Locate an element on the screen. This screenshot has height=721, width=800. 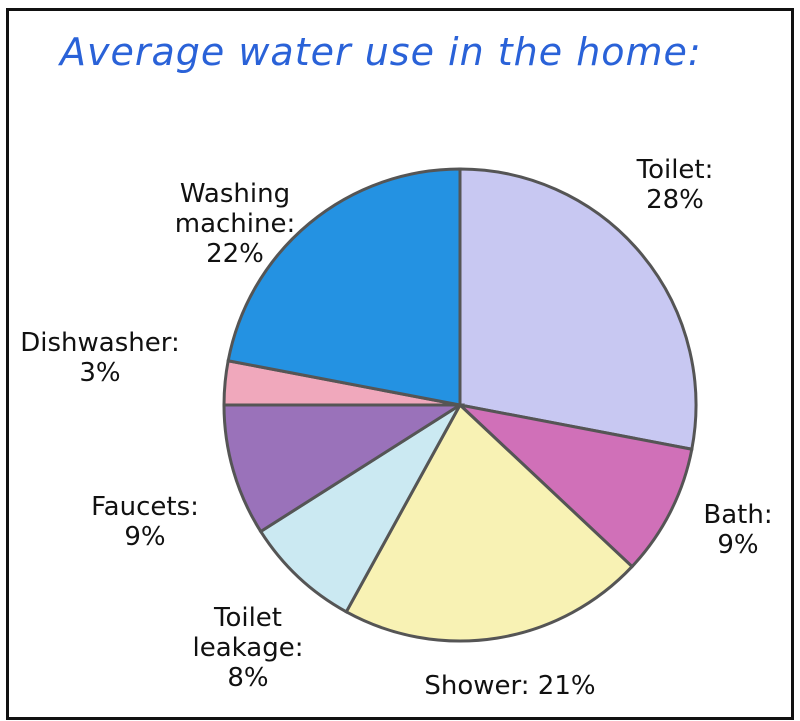
slice-label: Toilet leakage: 8% is located at coordinates (248, 648).